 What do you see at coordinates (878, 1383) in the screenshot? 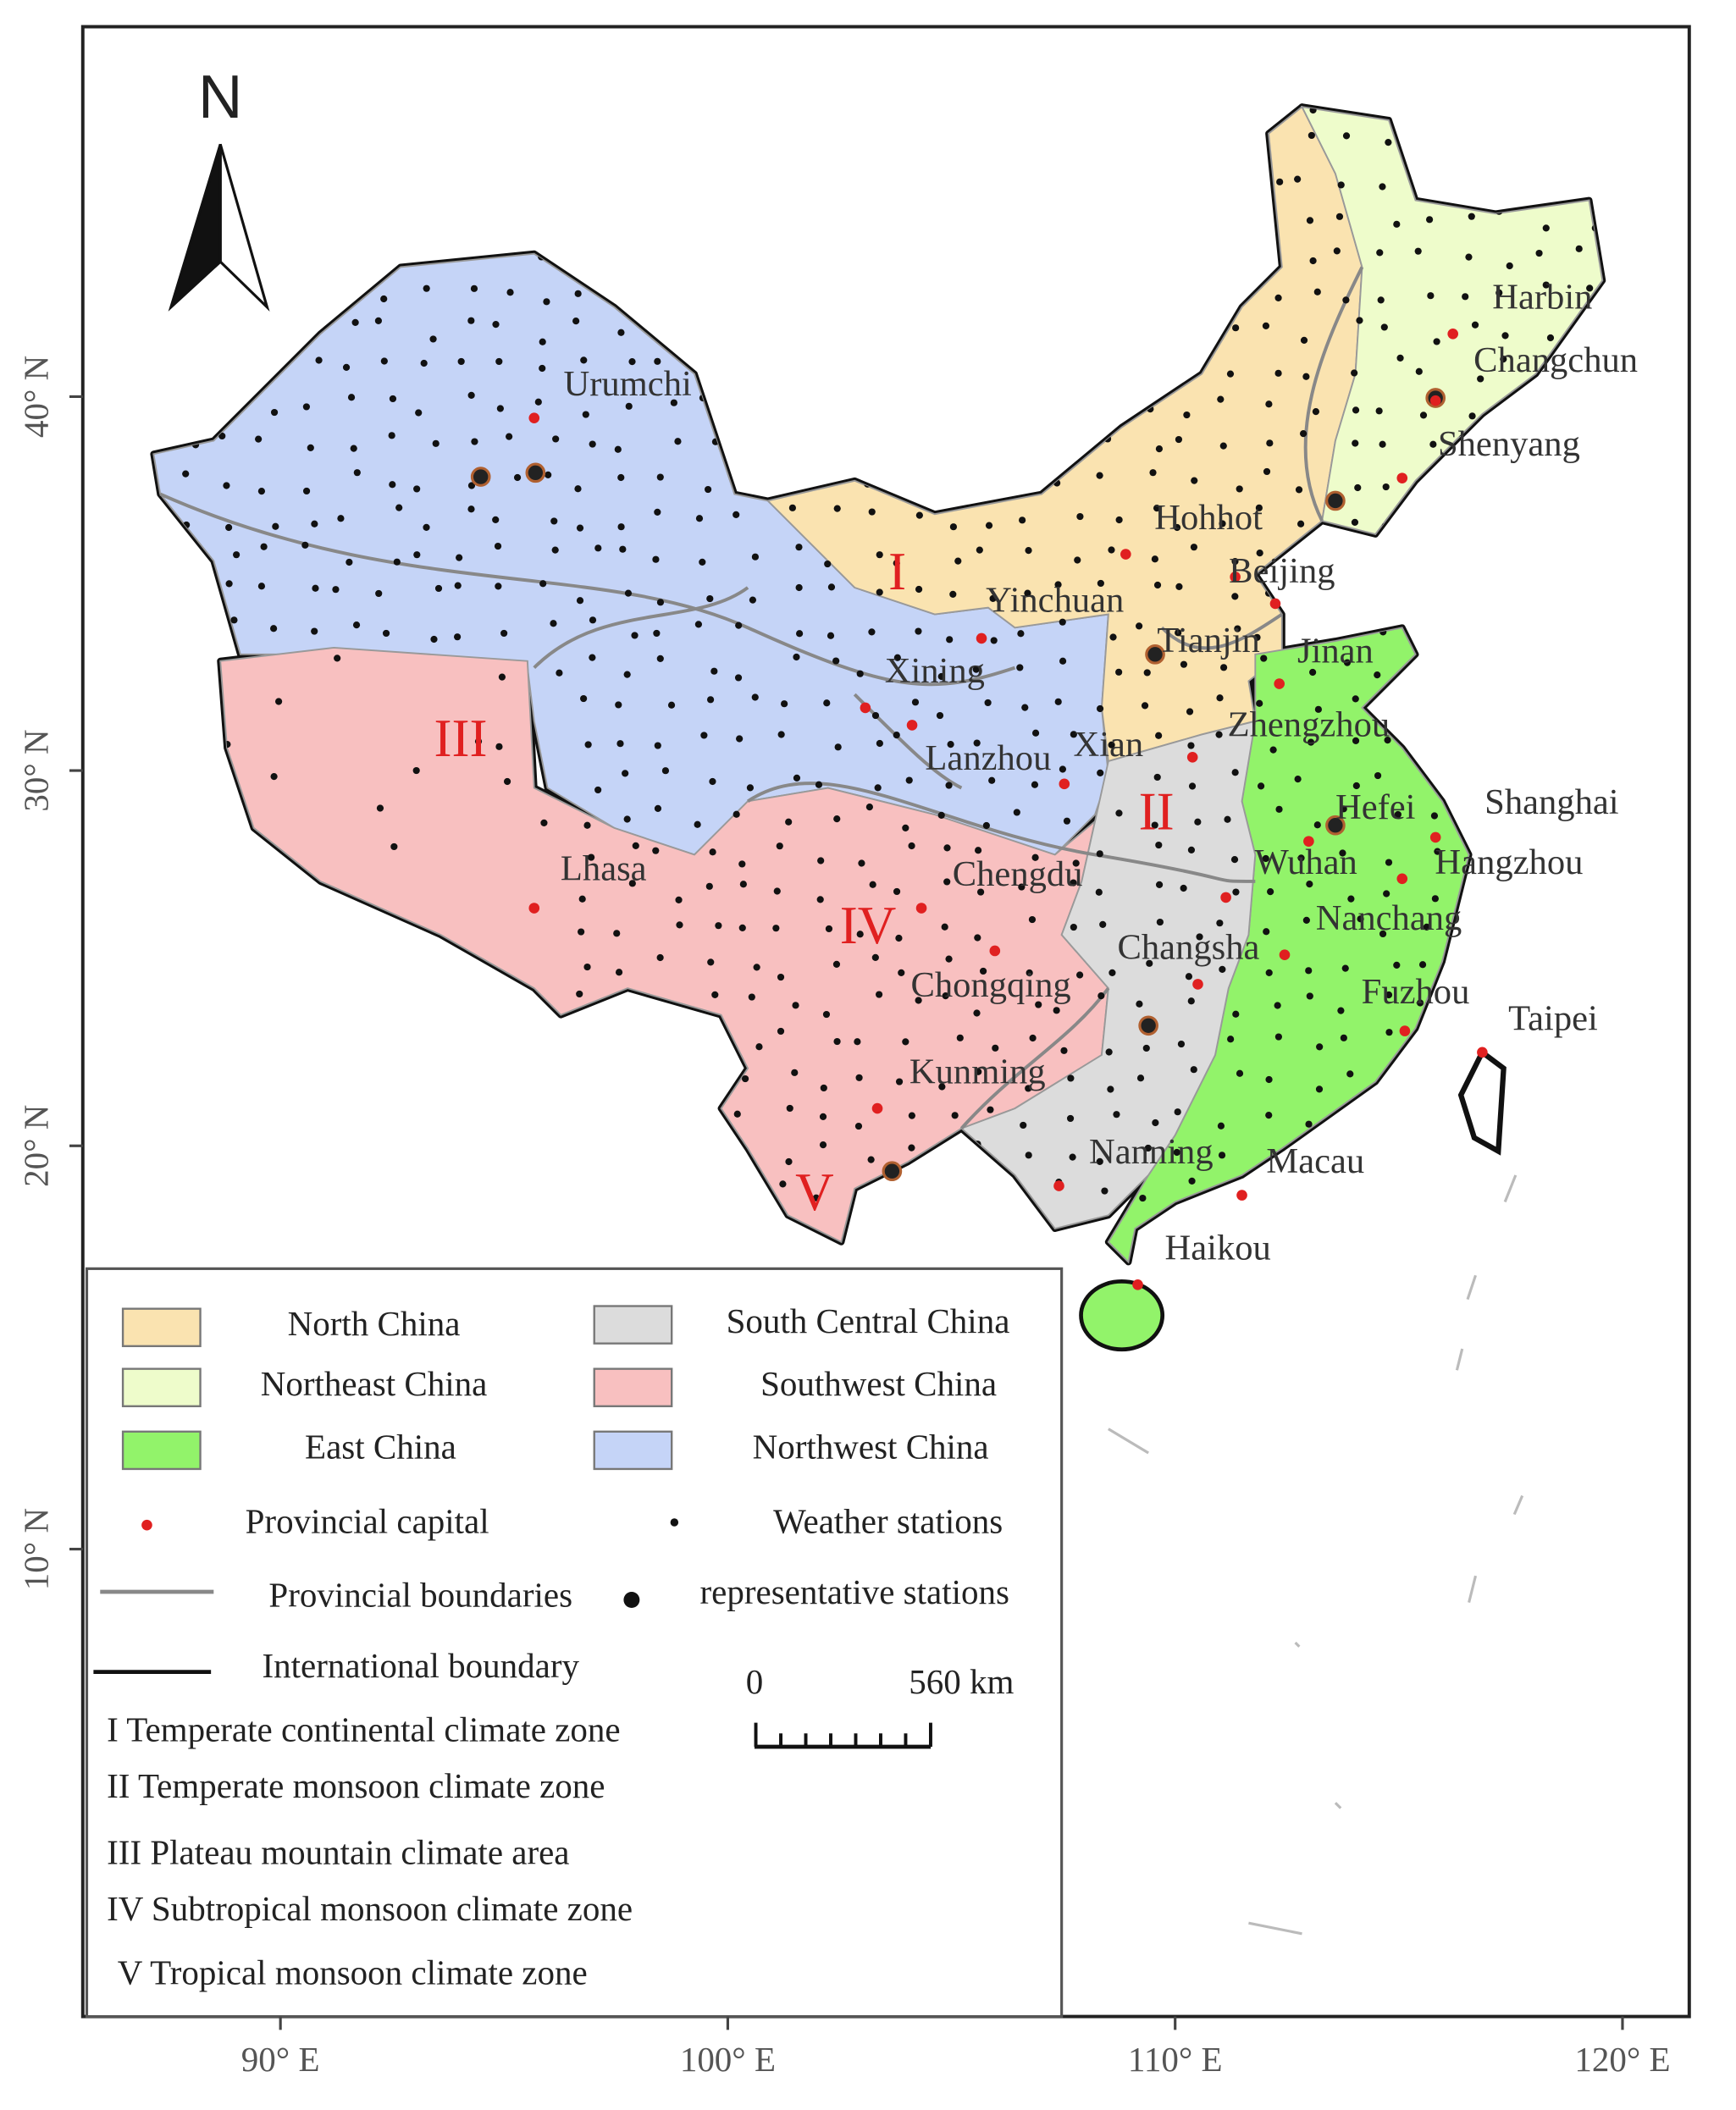
I see `legend-label: Southwest China` at bounding box center [878, 1383].